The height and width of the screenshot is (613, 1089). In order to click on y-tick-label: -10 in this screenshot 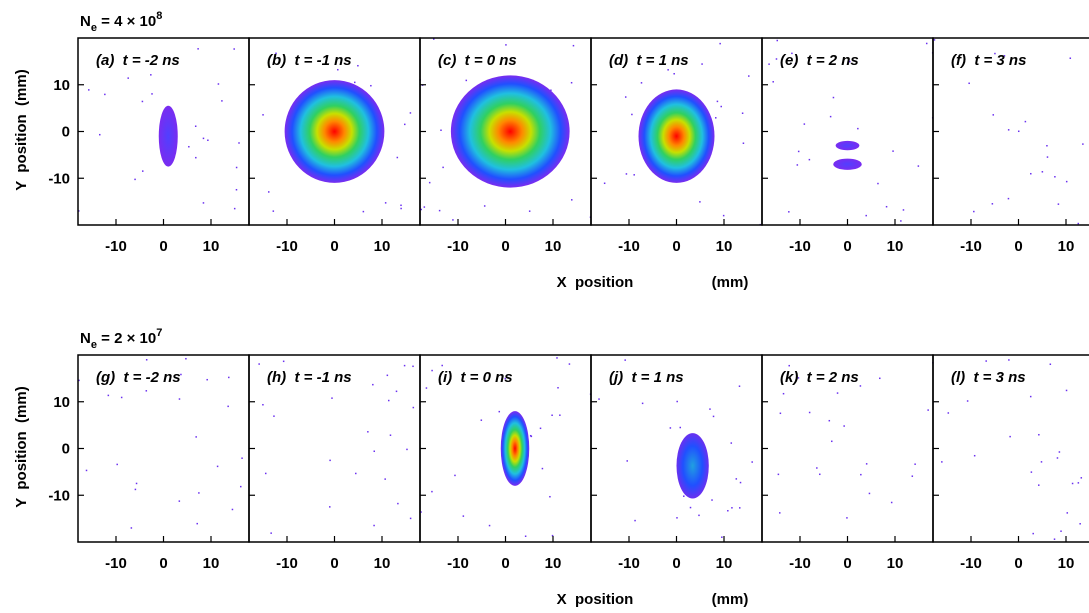, I will do `click(59, 495)`.